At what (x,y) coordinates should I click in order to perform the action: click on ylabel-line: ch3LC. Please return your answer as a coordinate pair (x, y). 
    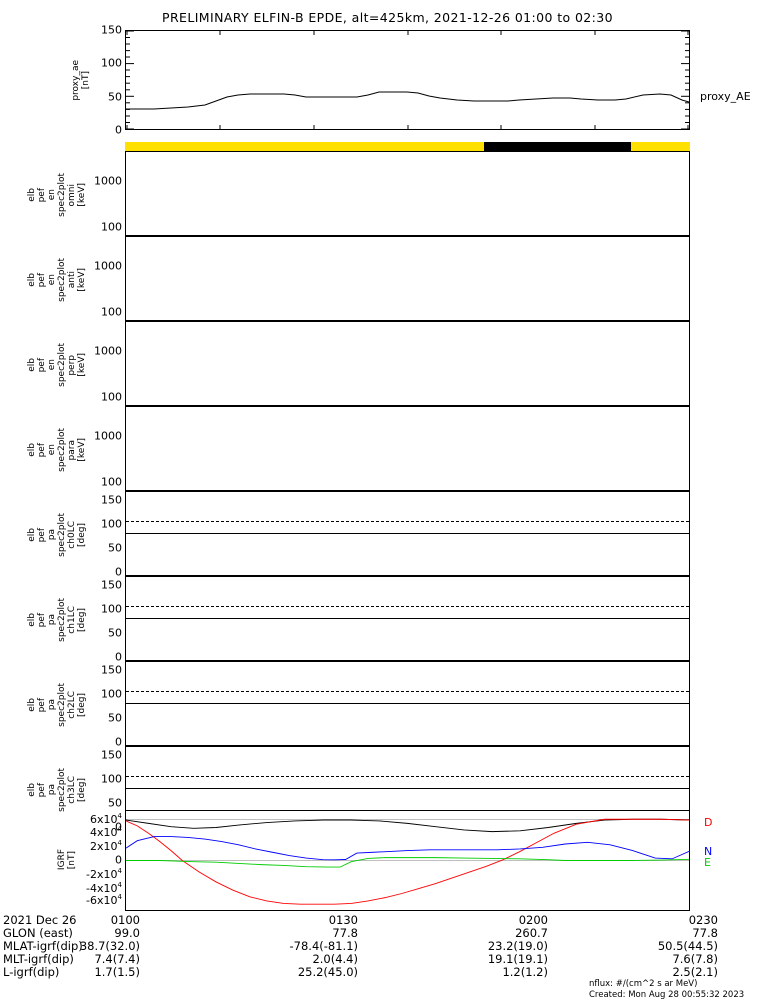
    Looking at the image, I should click on (72, 790).